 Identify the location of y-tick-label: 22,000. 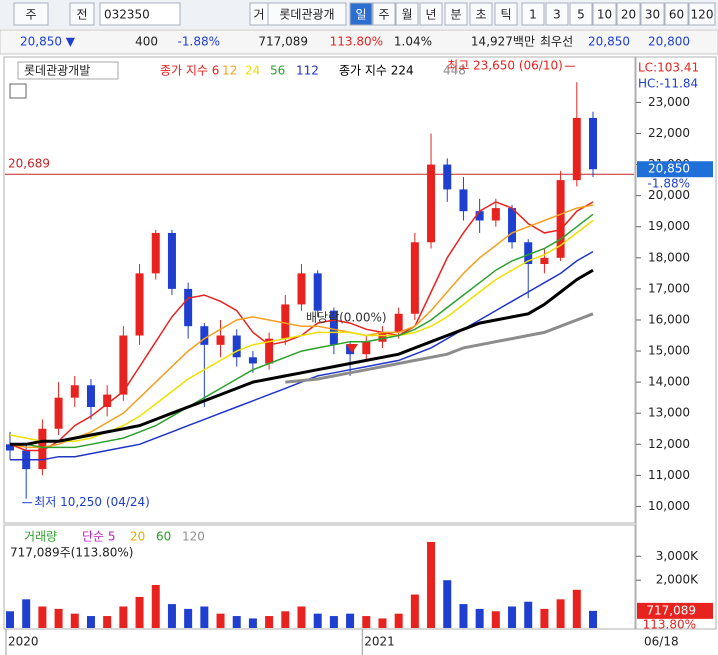
(669, 133).